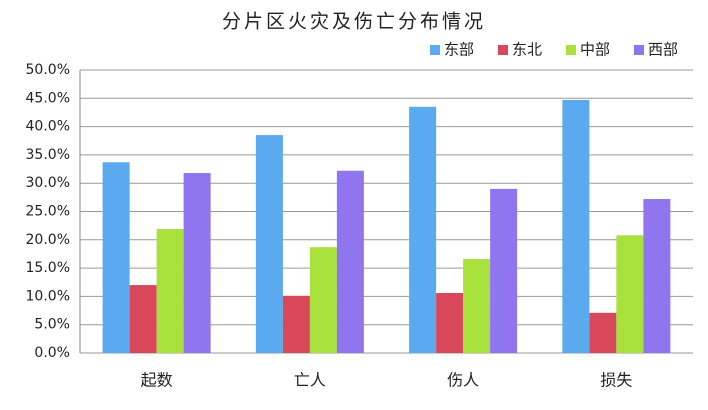 This screenshot has height=410, width=708. What do you see at coordinates (48, 98) in the screenshot?
I see `y-tick-label: 45.0%` at bounding box center [48, 98].